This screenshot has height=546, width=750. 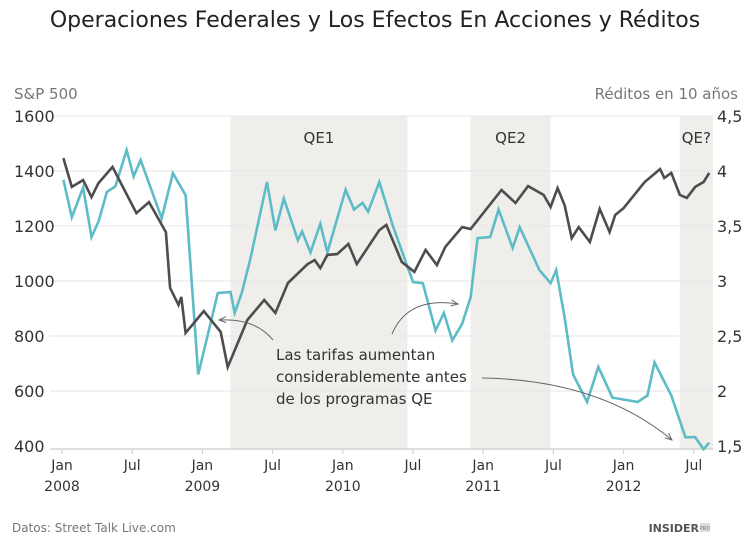 I want to click on right-tick-label: 3, so click(x=722, y=281).